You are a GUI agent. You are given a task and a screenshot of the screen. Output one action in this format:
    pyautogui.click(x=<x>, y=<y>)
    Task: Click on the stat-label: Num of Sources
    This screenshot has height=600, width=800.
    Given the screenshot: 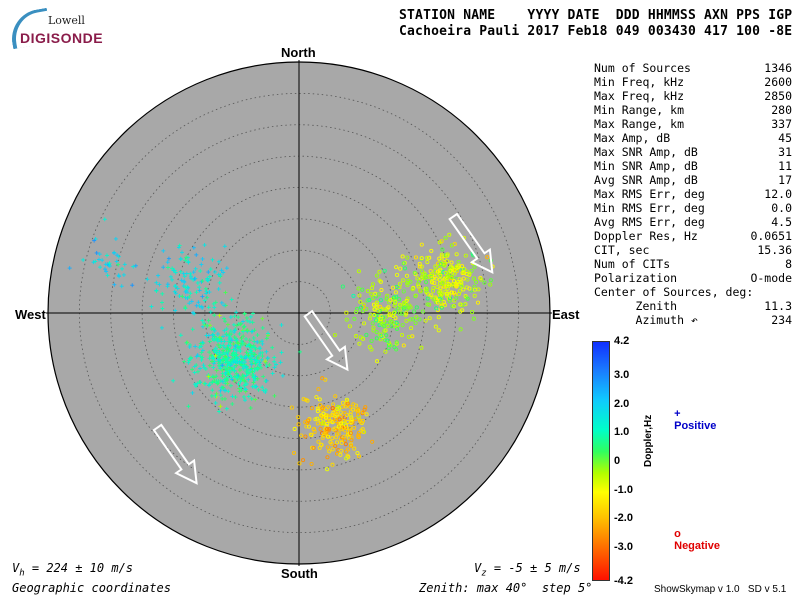 What is the action you would take?
    pyautogui.click(x=642, y=68)
    